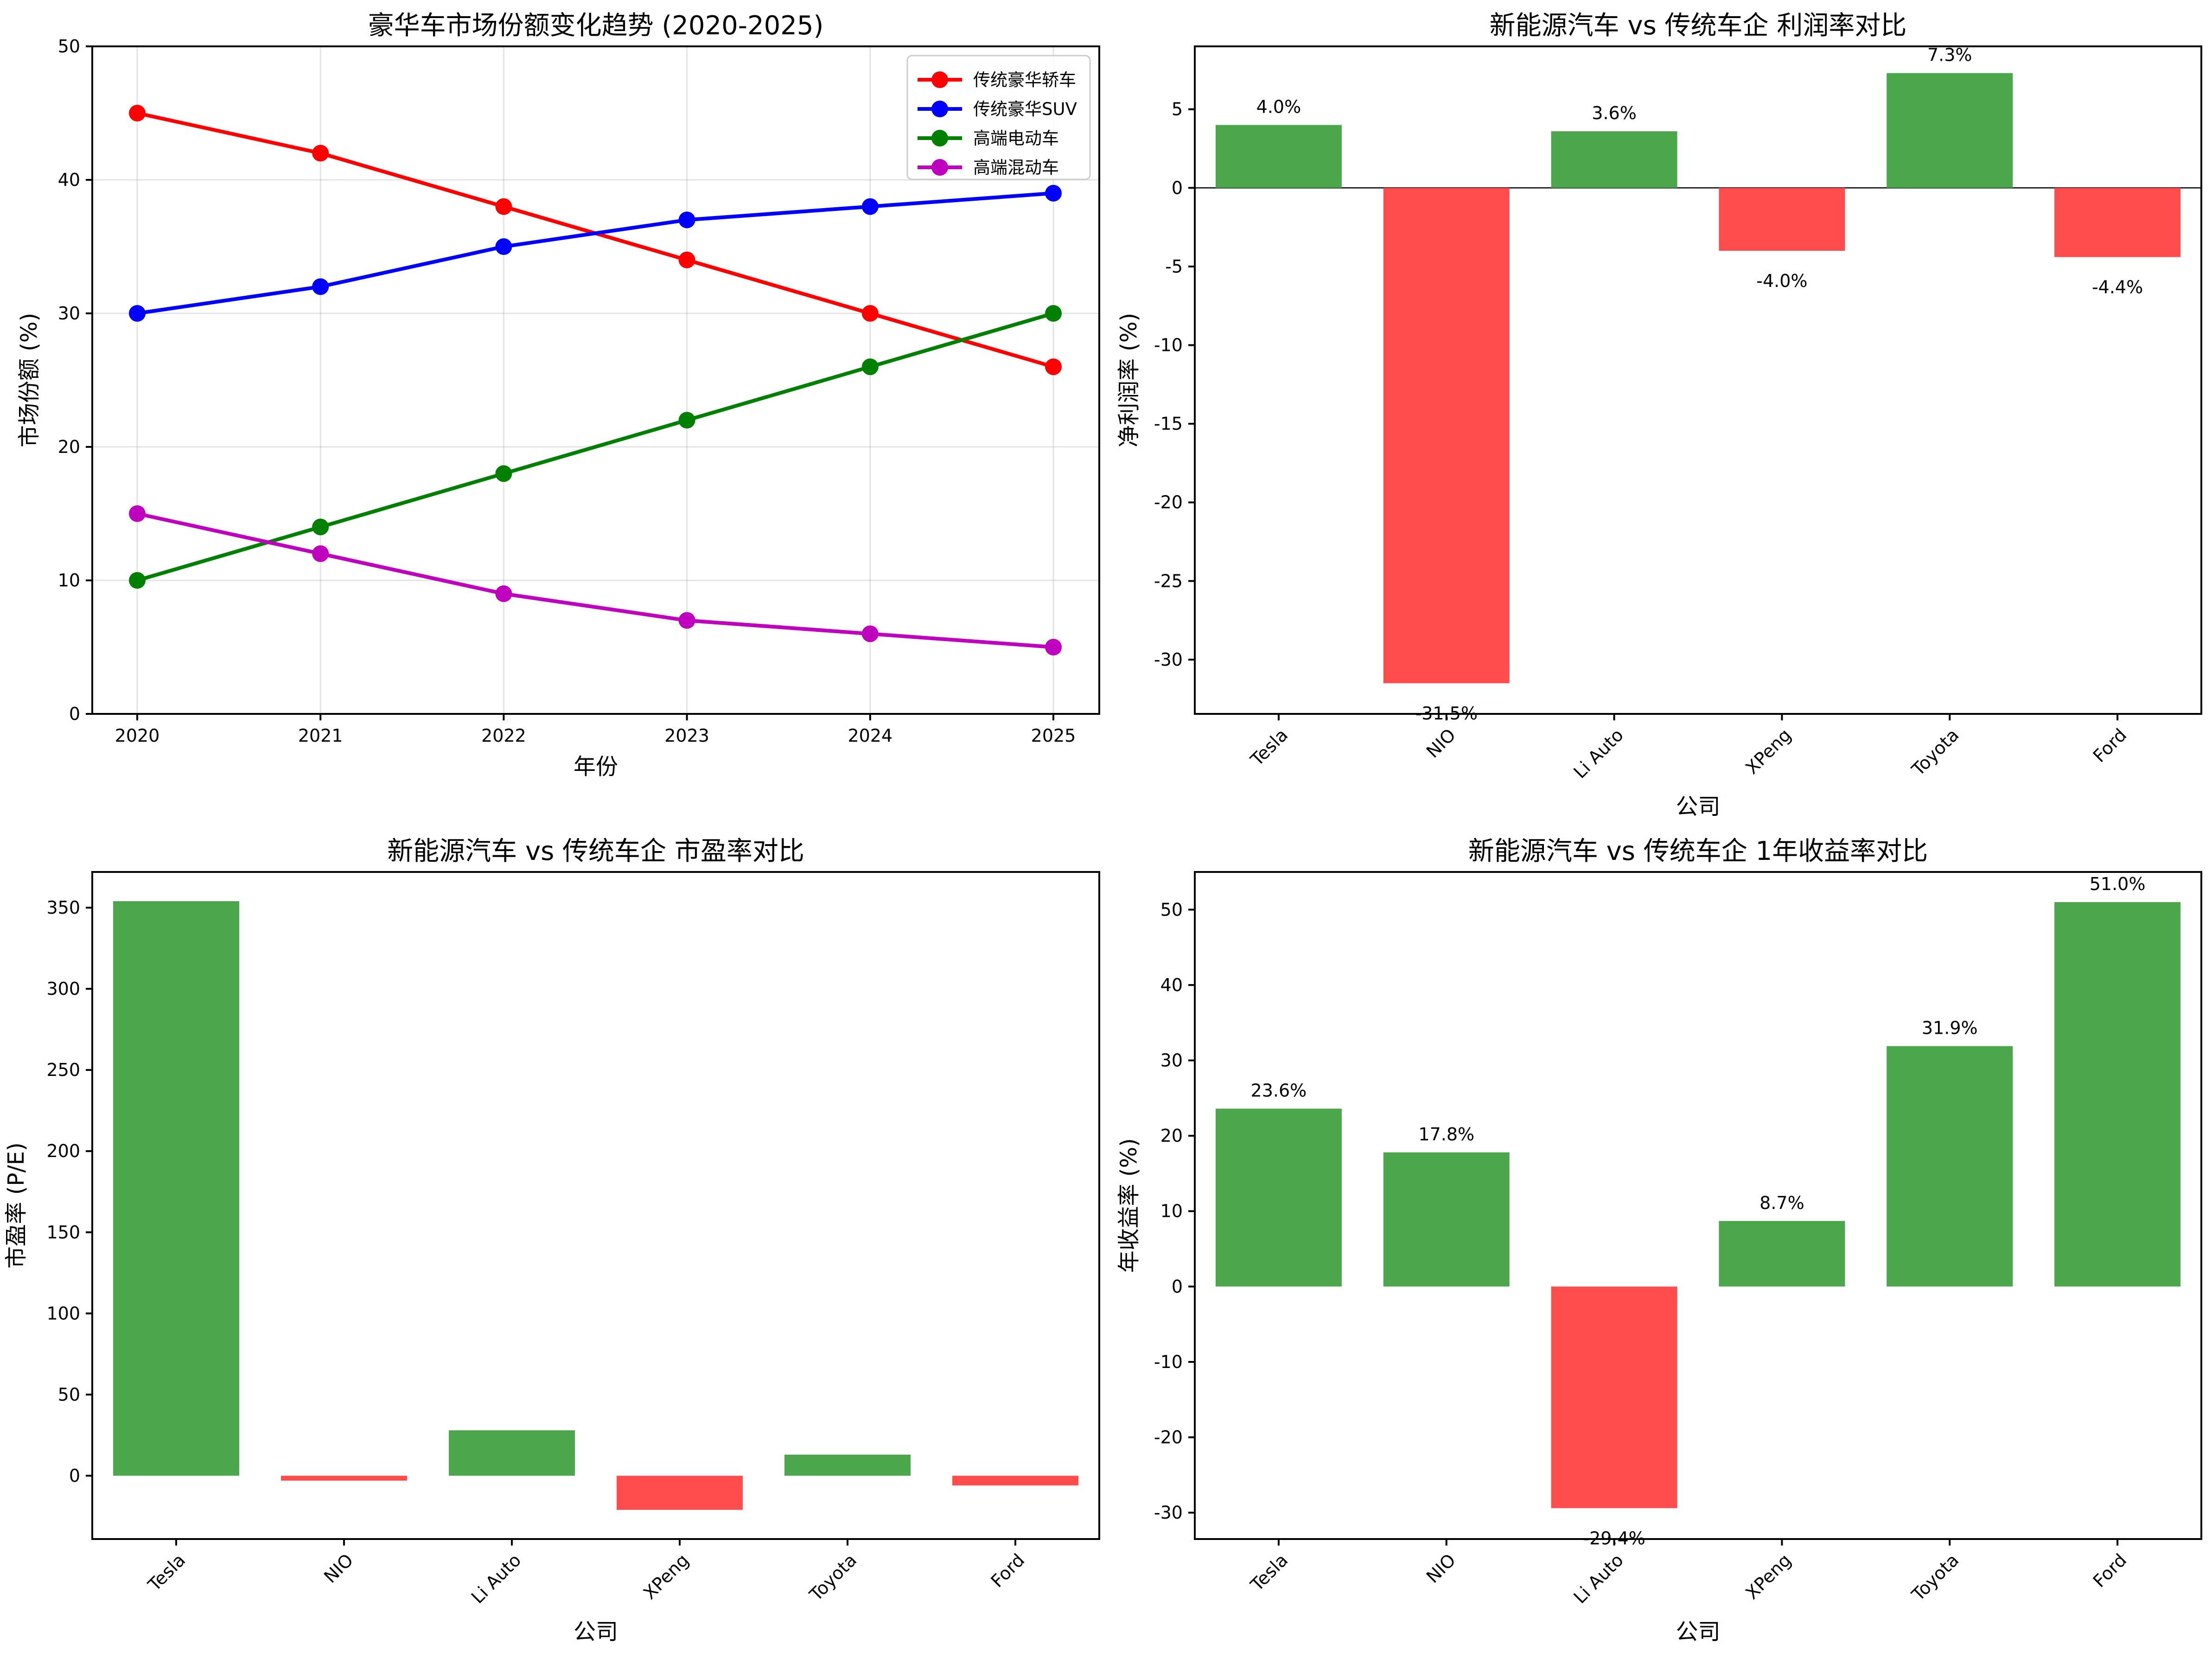 The height and width of the screenshot is (1654, 2212). I want to click on x-tick-label: 2025, so click(1054, 735).